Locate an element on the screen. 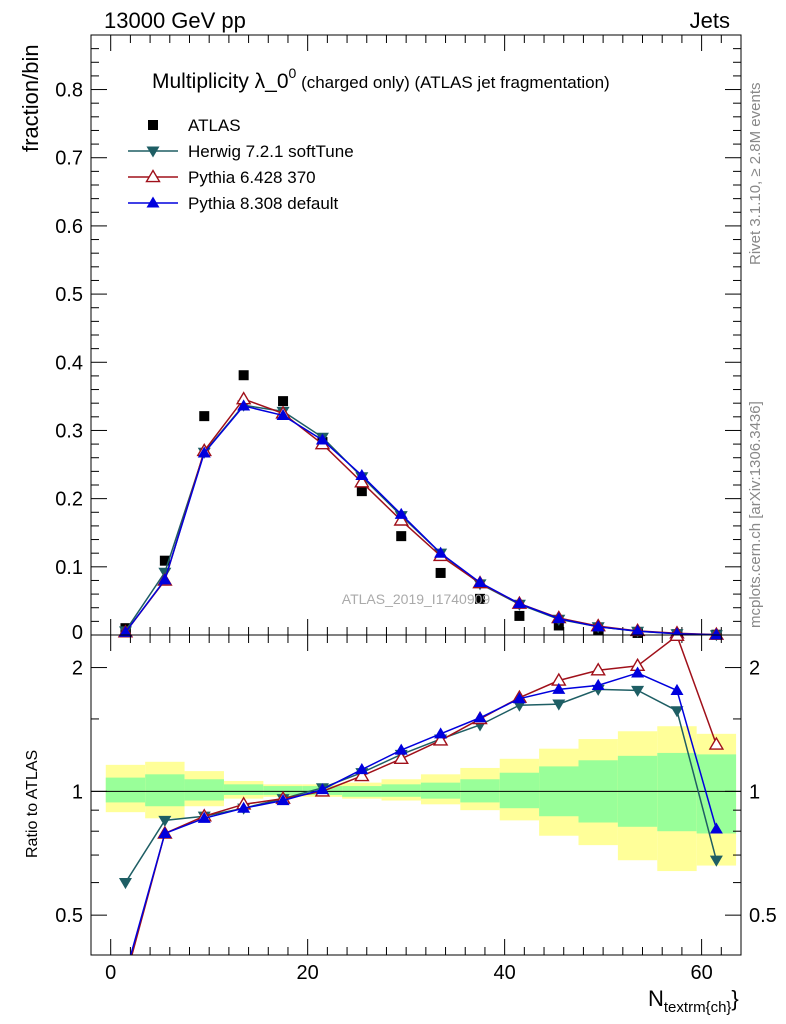  legend-entry: Herwig 7.2.1 softTune is located at coordinates (241, 151).